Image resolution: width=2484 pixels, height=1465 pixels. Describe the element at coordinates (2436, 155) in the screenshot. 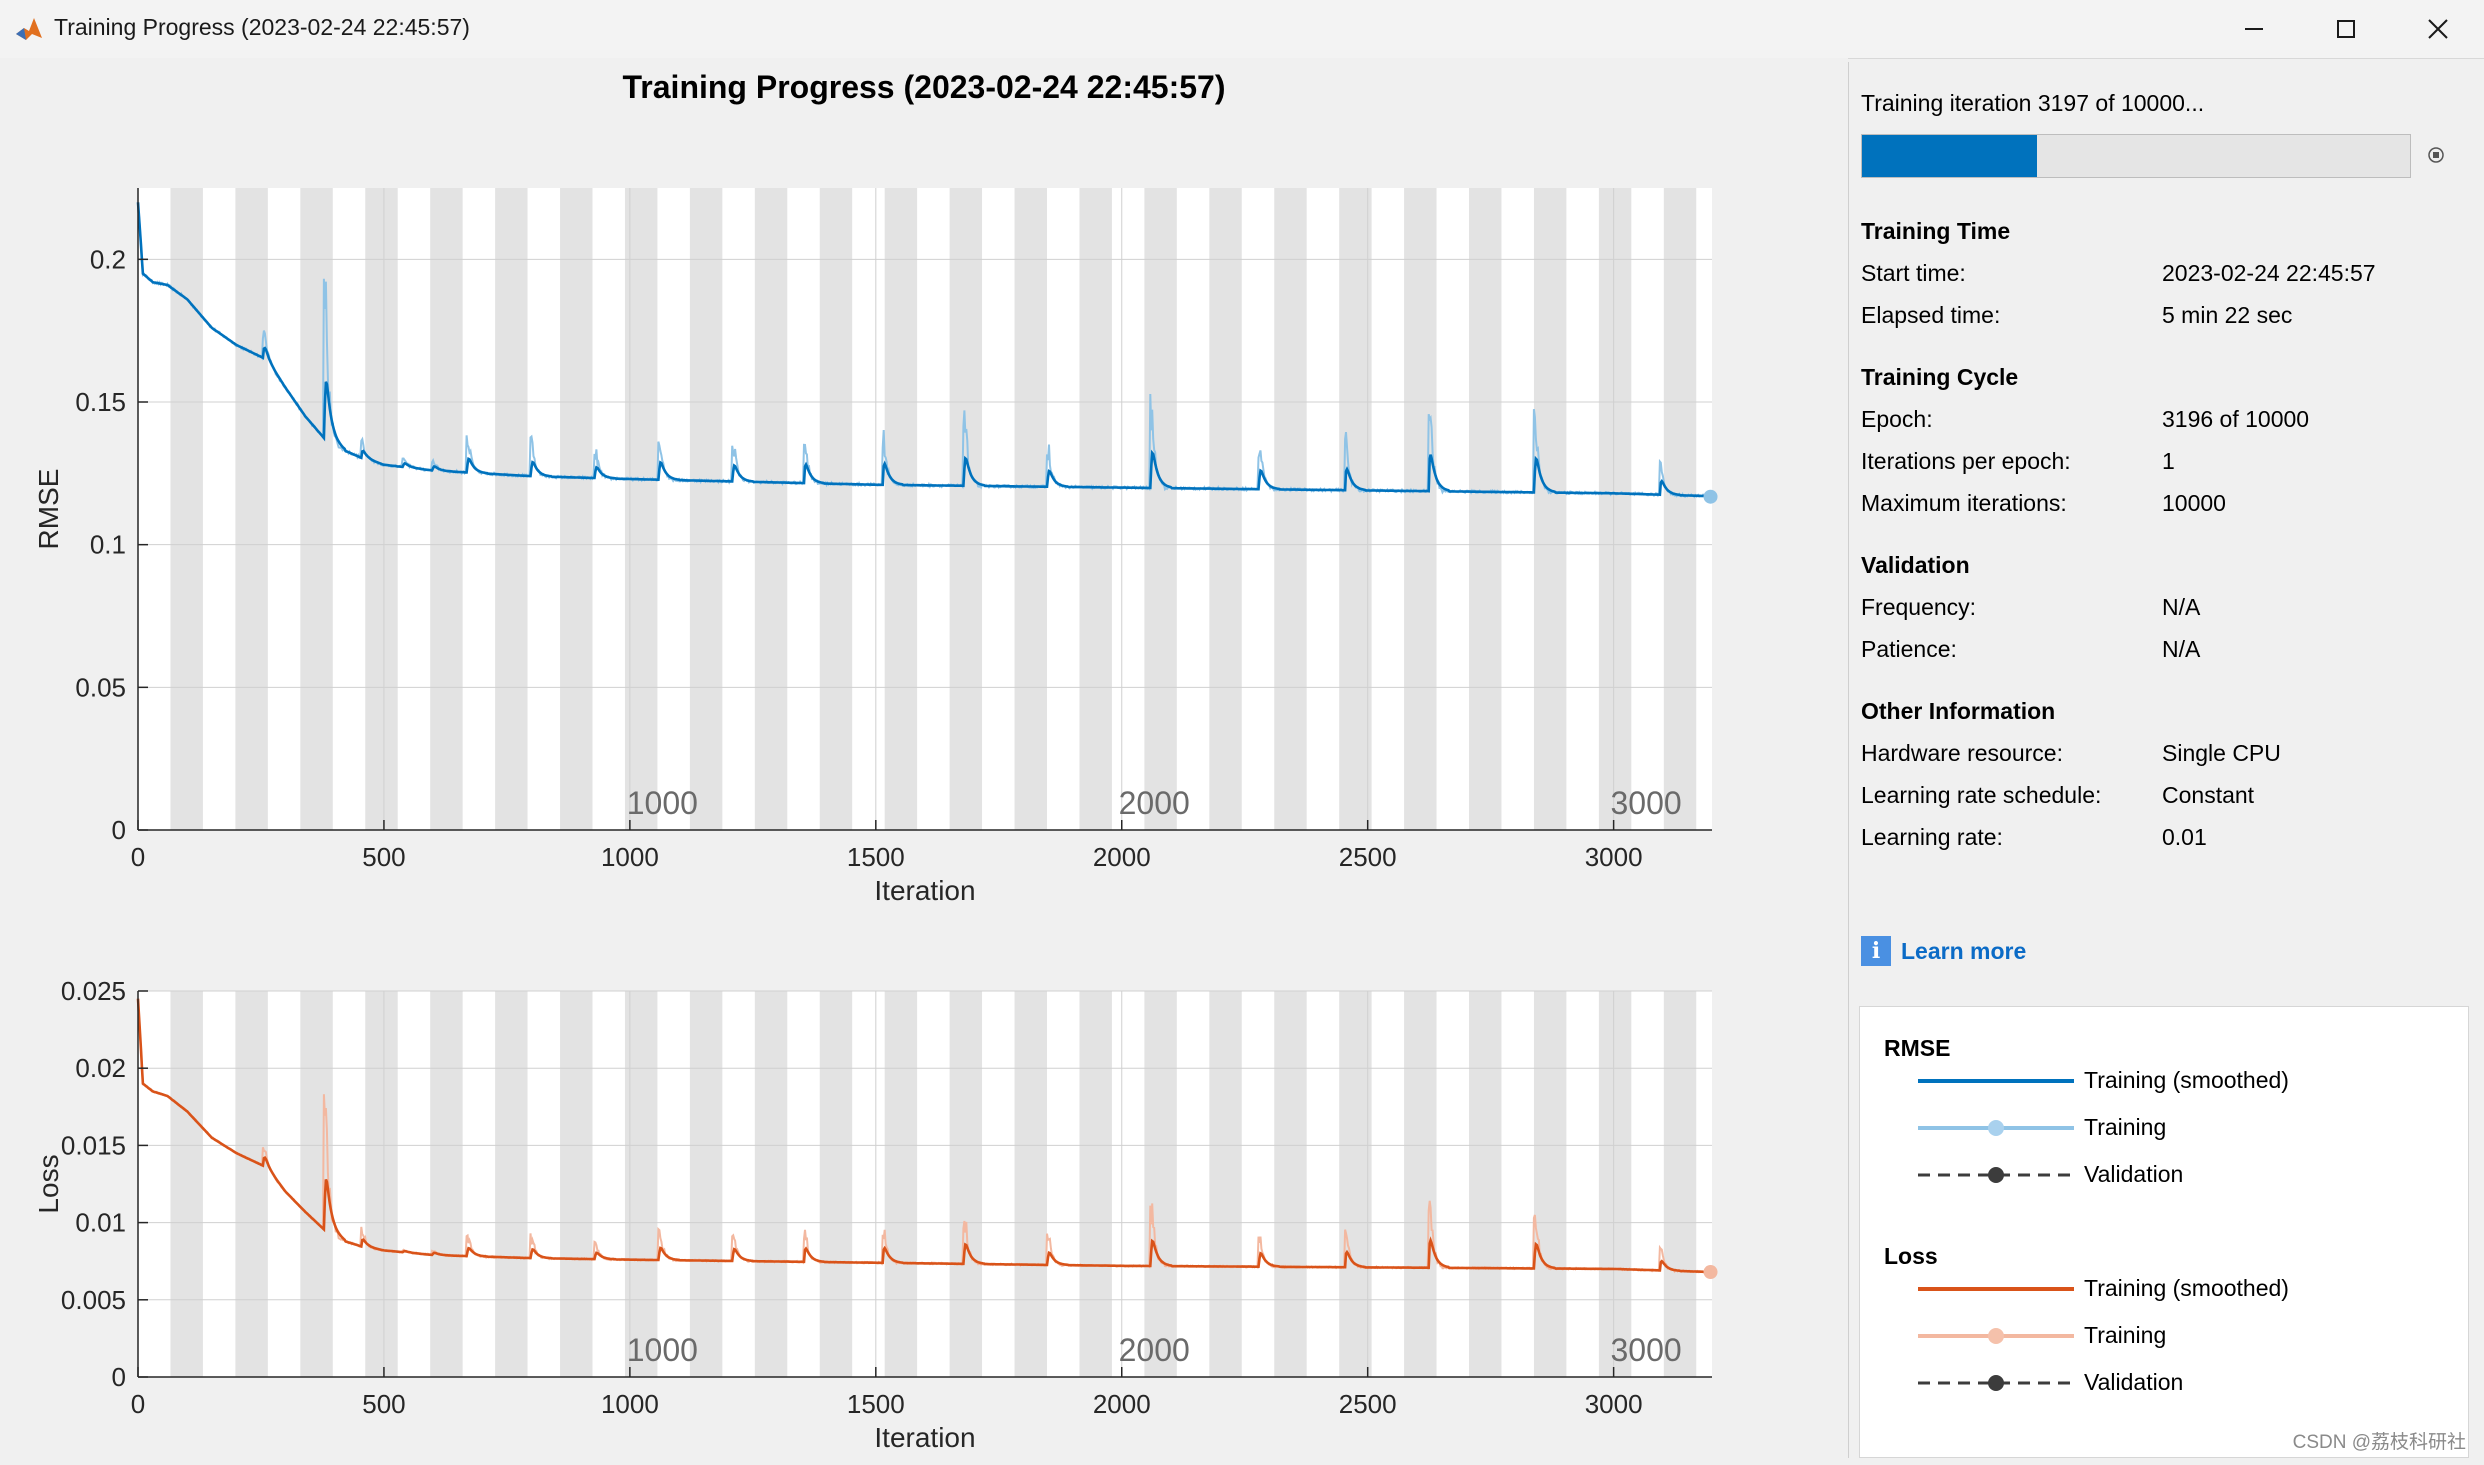

I see `stop-icon` at that location.